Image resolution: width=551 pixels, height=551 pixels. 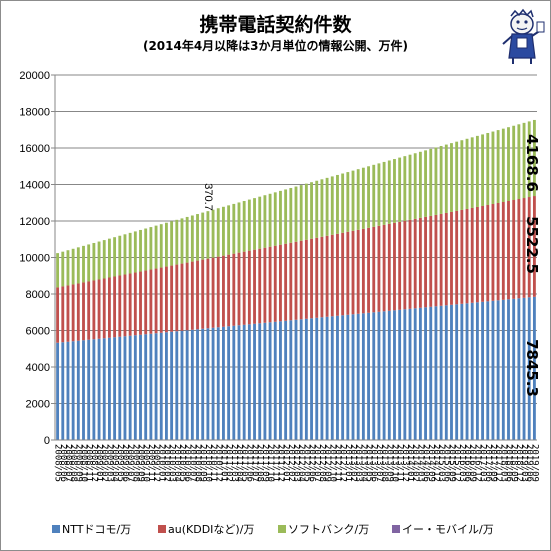 I want to click on x-tick-label-76: 2015/09, so click(x=451, y=463).